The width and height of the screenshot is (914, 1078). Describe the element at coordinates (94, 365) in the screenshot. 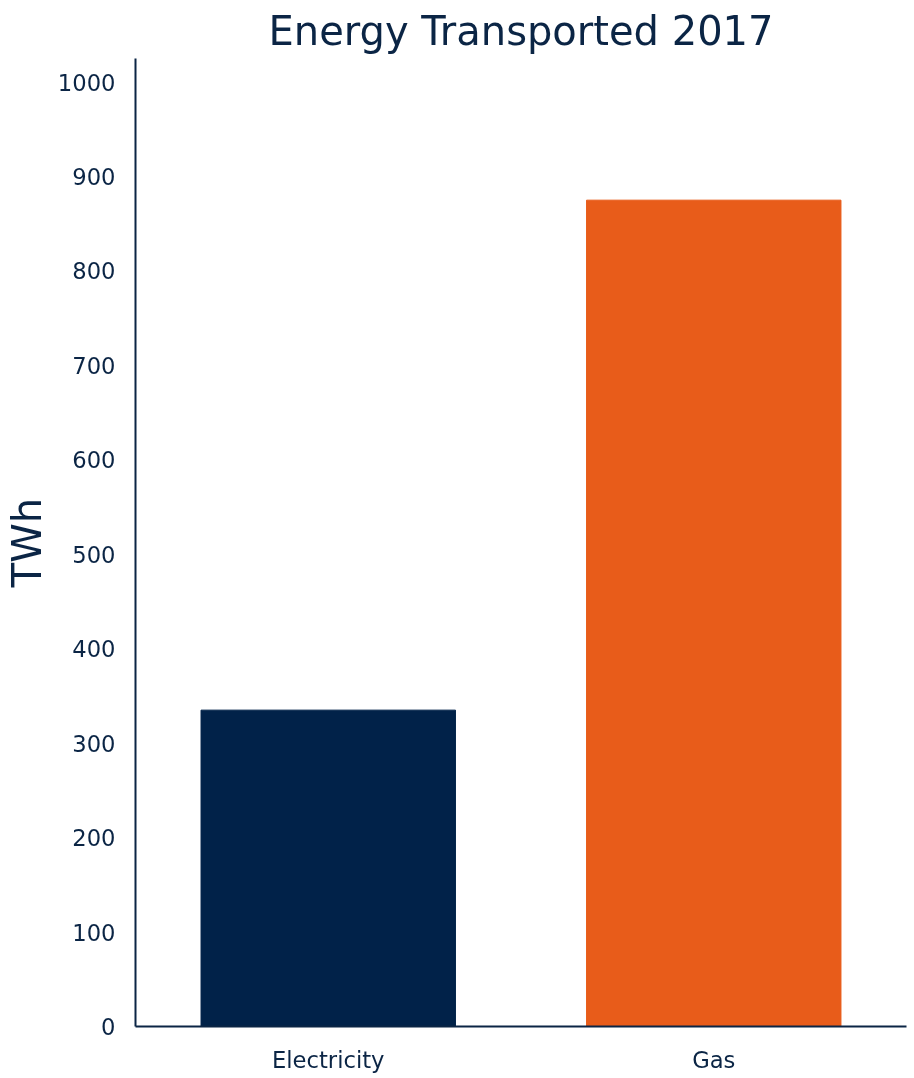

I see `y-tick-label: 700` at that location.